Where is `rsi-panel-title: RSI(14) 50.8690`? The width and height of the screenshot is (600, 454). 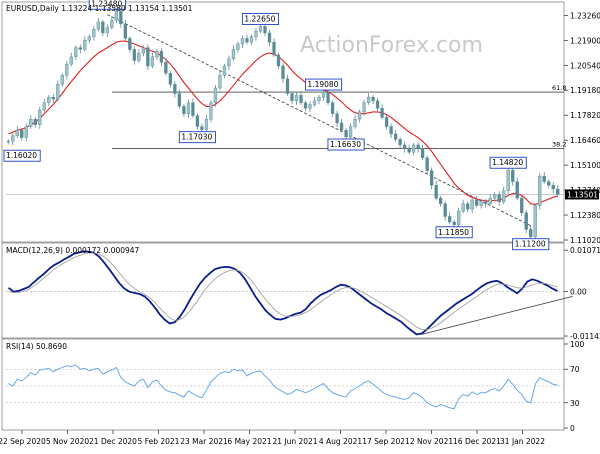
rsi-panel-title: RSI(14) 50.8690 is located at coordinates (36, 346).